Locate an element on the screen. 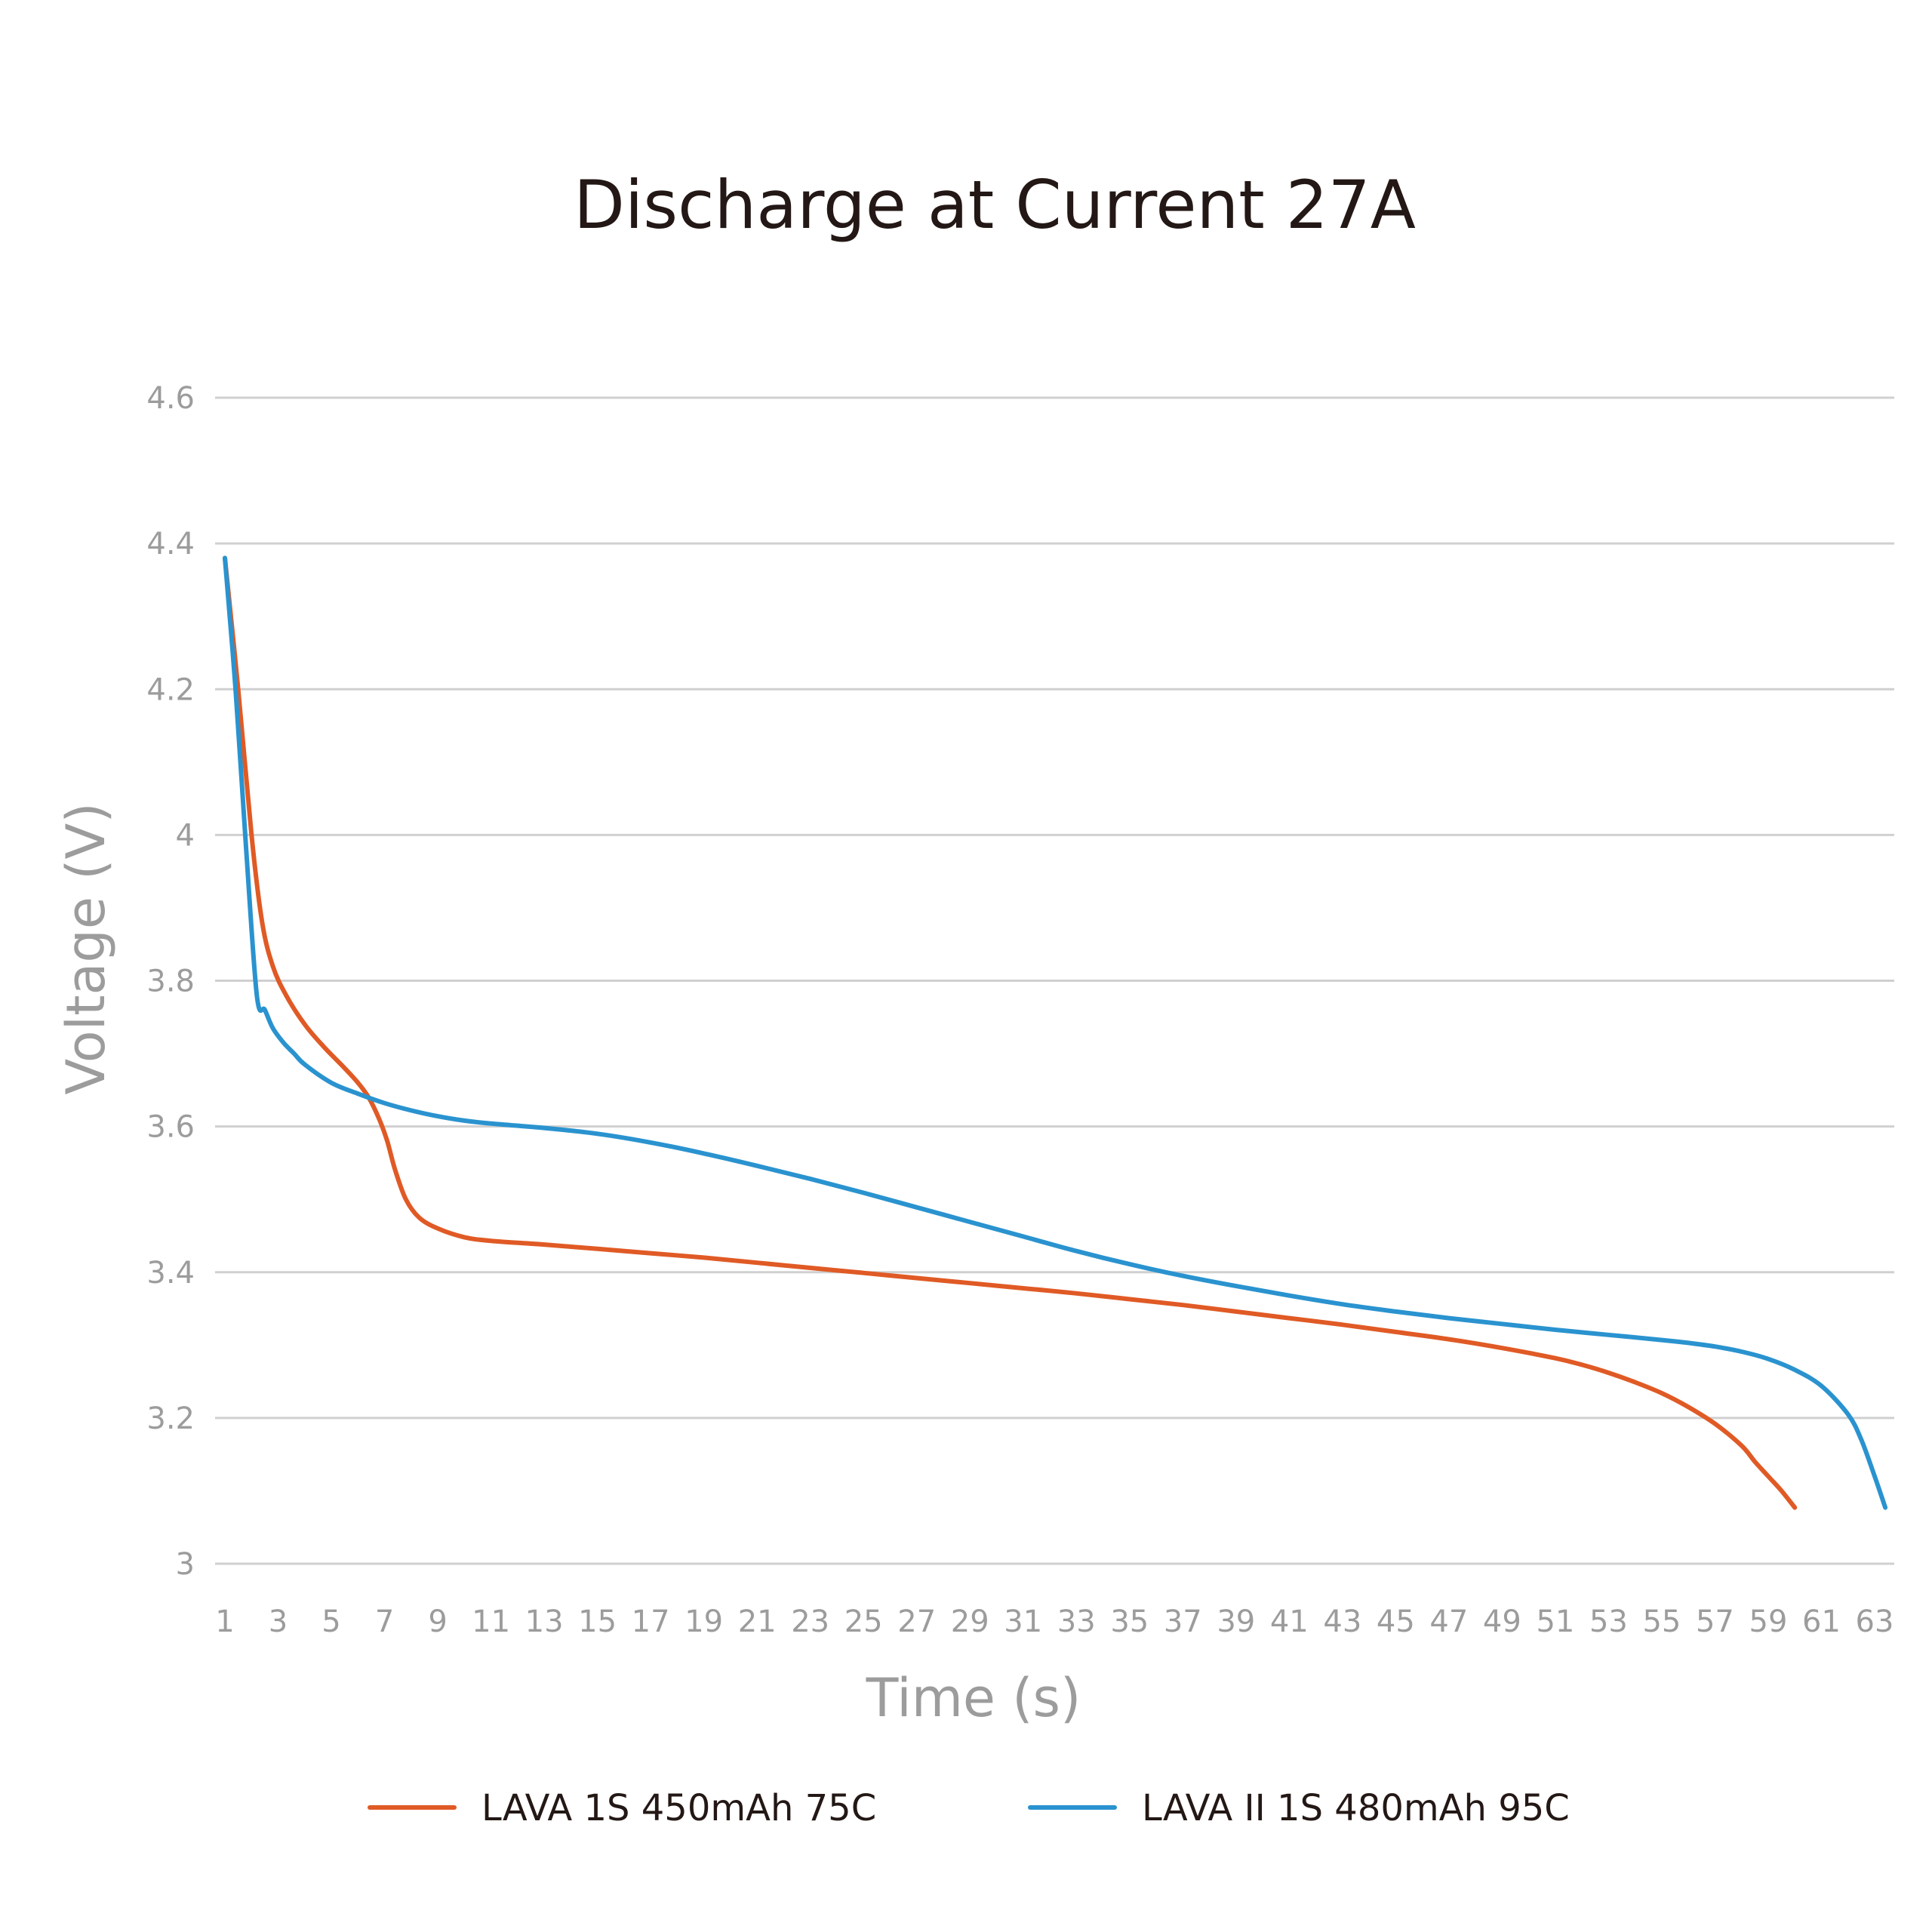 Image resolution: width=1932 pixels, height=1932 pixels. legend-label-2: LAVA II 1S 480mAh 95C is located at coordinates (1356, 1808).